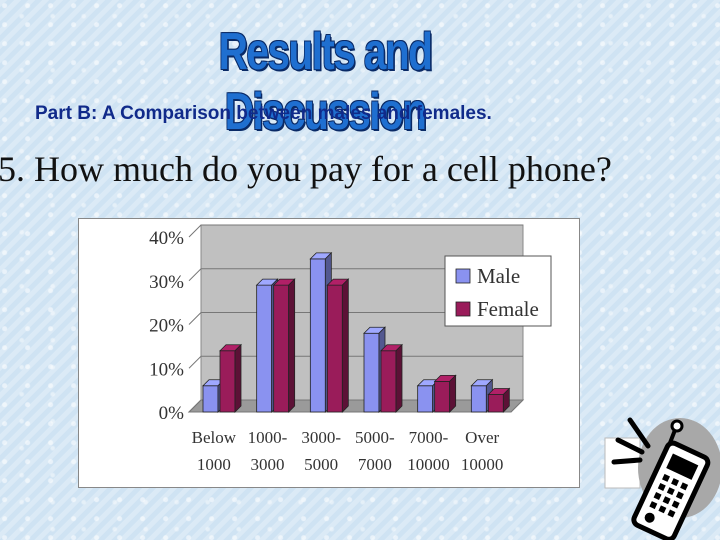 This screenshot has width=720, height=540. Describe the element at coordinates (662, 478) in the screenshot. I see `cell-phone-icon` at that location.